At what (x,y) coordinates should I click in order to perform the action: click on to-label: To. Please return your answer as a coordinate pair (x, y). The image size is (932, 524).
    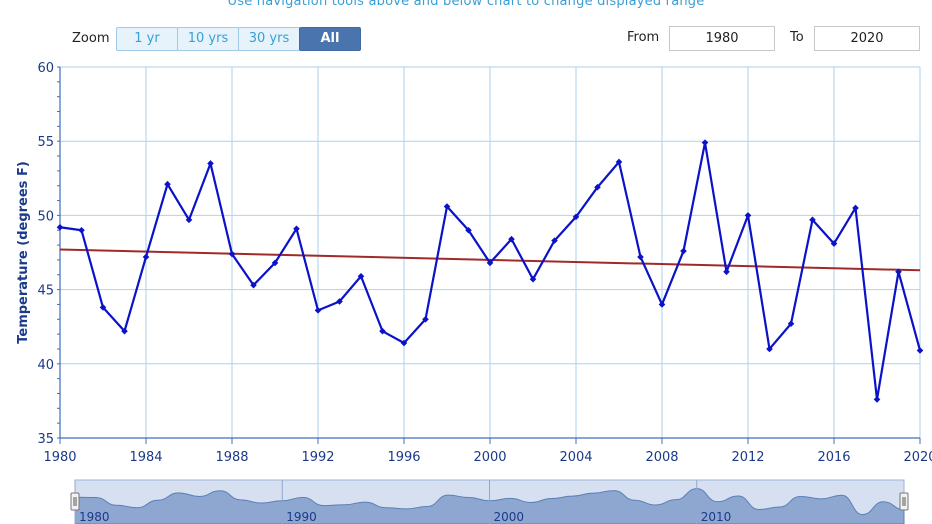
    Looking at the image, I should click on (797, 37).